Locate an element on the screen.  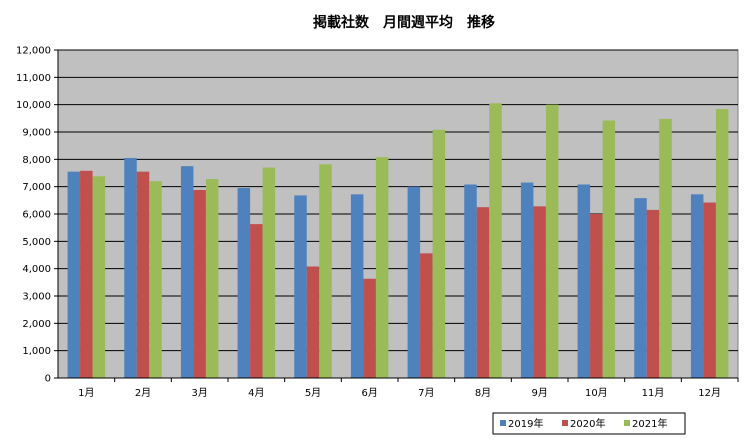
x-tick-label: 12月 is located at coordinates (709, 393).